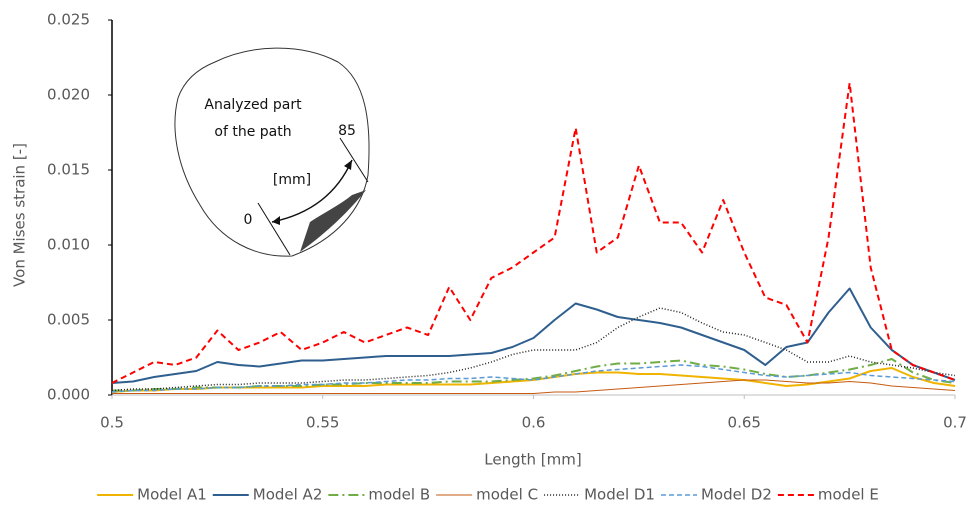 The image size is (976, 513). I want to click on y-tick-label: 0.020, so click(68, 95).